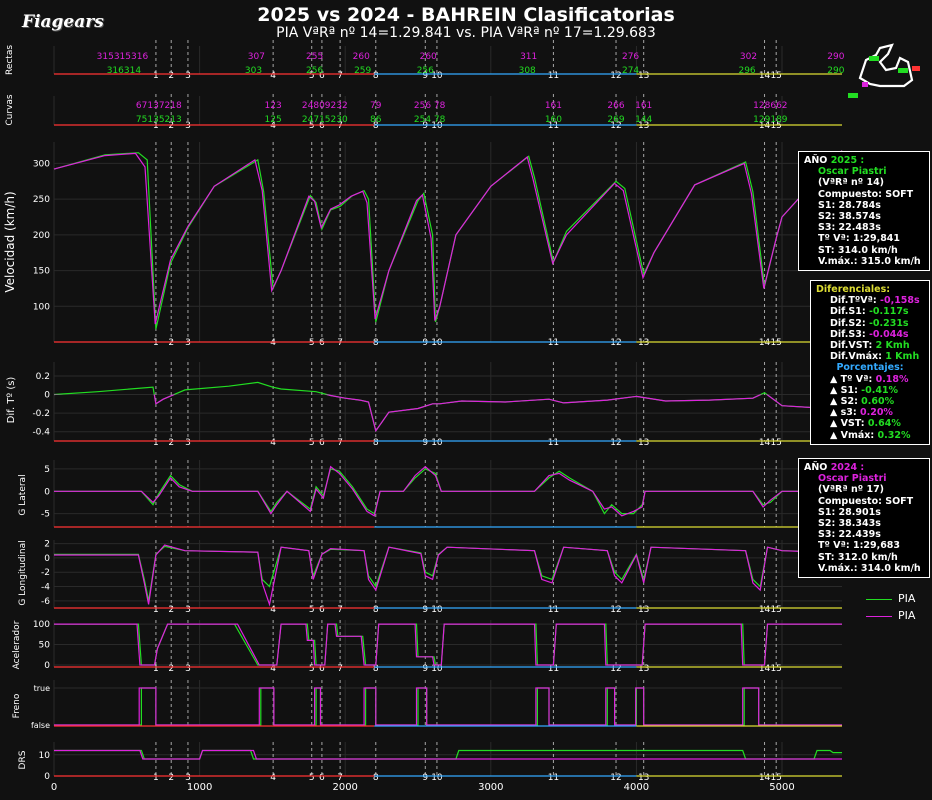 Image resolution: width=932 pixels, height=800 pixels. Describe the element at coordinates (869, 261) in the screenshot. I see `box-2025-vmax: V.máx.: 315.0 km/h` at that location.